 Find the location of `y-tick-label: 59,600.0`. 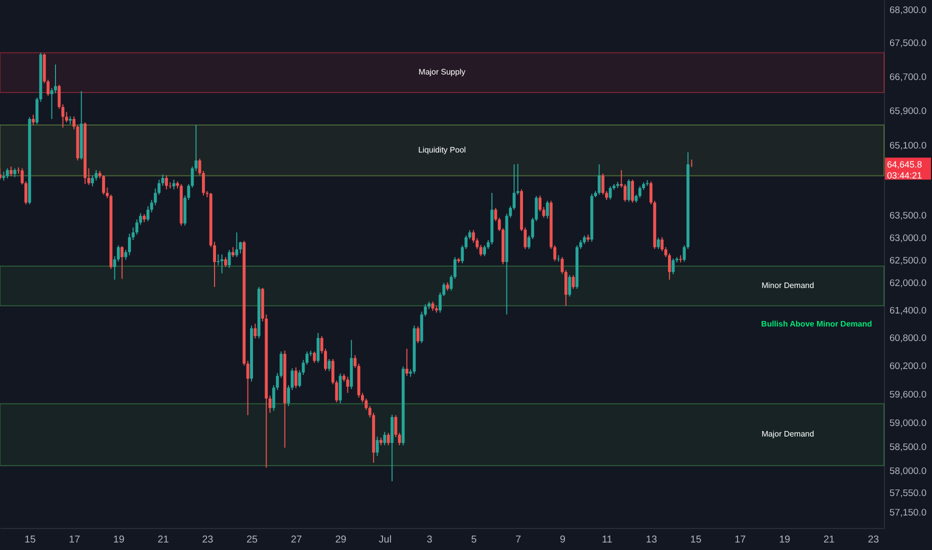

y-tick-label: 59,600.0 is located at coordinates (908, 394).